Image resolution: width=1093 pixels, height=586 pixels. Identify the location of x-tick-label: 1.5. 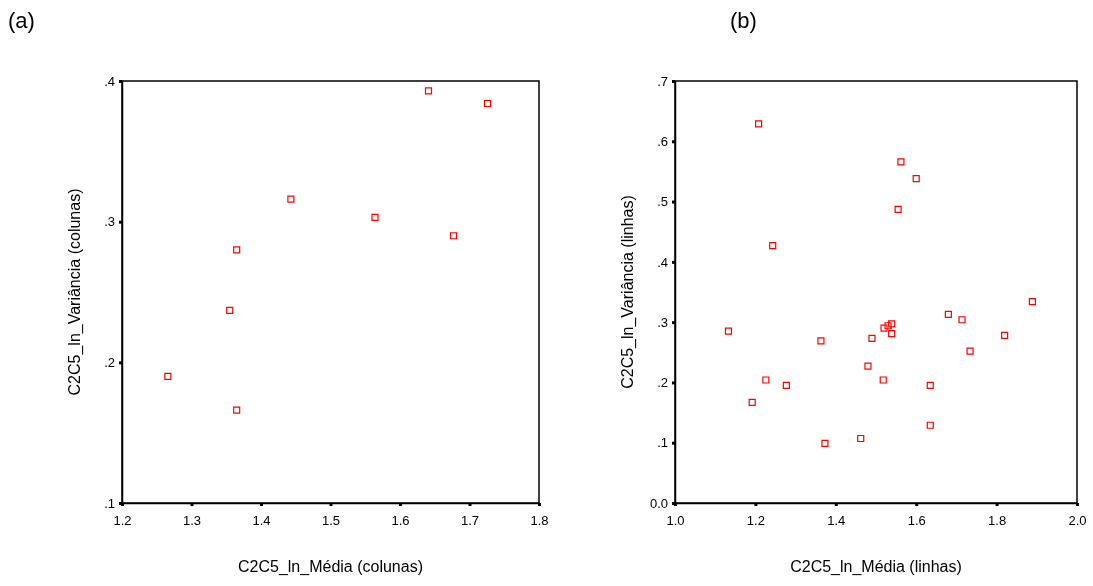
(331, 521).